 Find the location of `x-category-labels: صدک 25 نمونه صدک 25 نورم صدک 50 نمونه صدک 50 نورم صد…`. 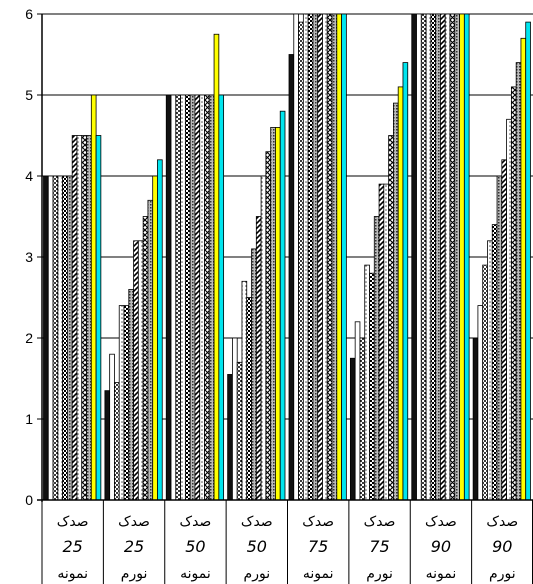

x-category-labels: صدک 25 نمونه صدک 25 نورم صدک 50 نمونه صدک 50 نورم صد… is located at coordinates (287, 548).